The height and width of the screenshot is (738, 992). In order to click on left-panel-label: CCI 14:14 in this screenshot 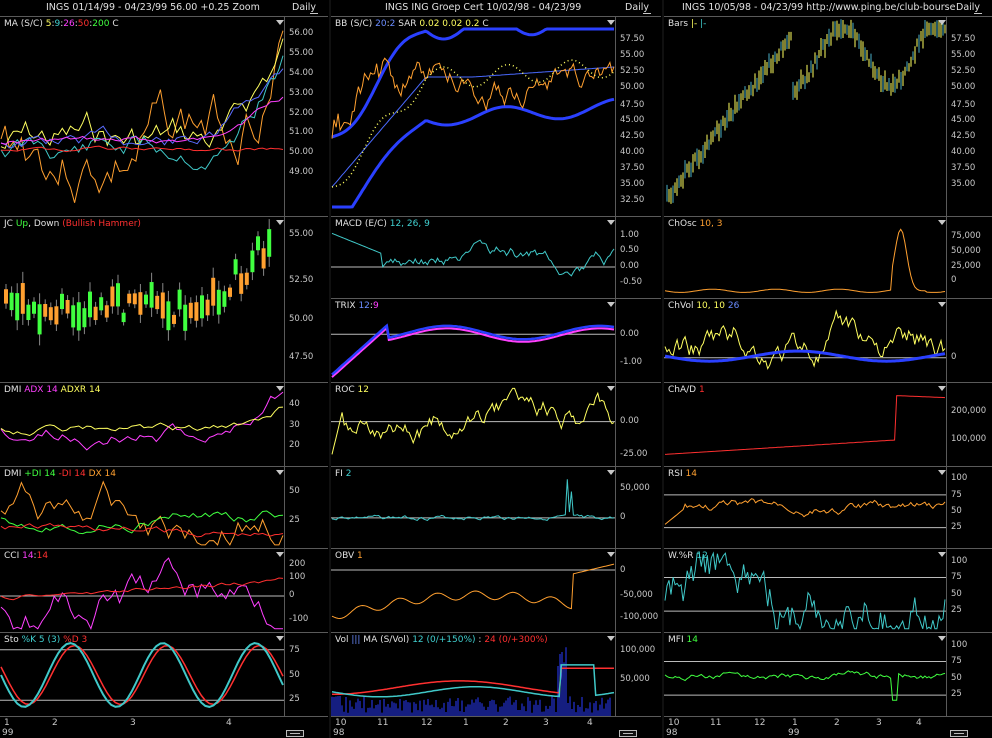, I will do `click(26, 556)`.